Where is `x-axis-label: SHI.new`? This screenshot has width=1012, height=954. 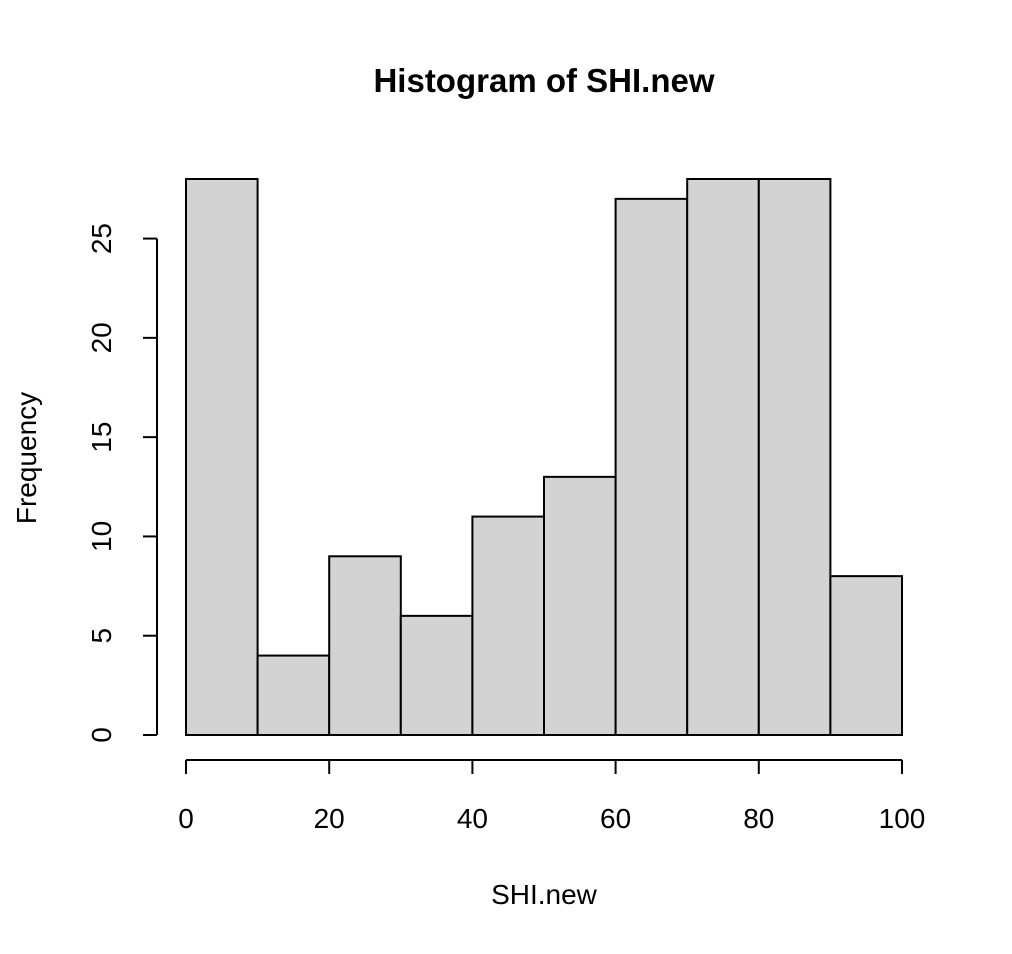
x-axis-label: SHI.new is located at coordinates (544, 894).